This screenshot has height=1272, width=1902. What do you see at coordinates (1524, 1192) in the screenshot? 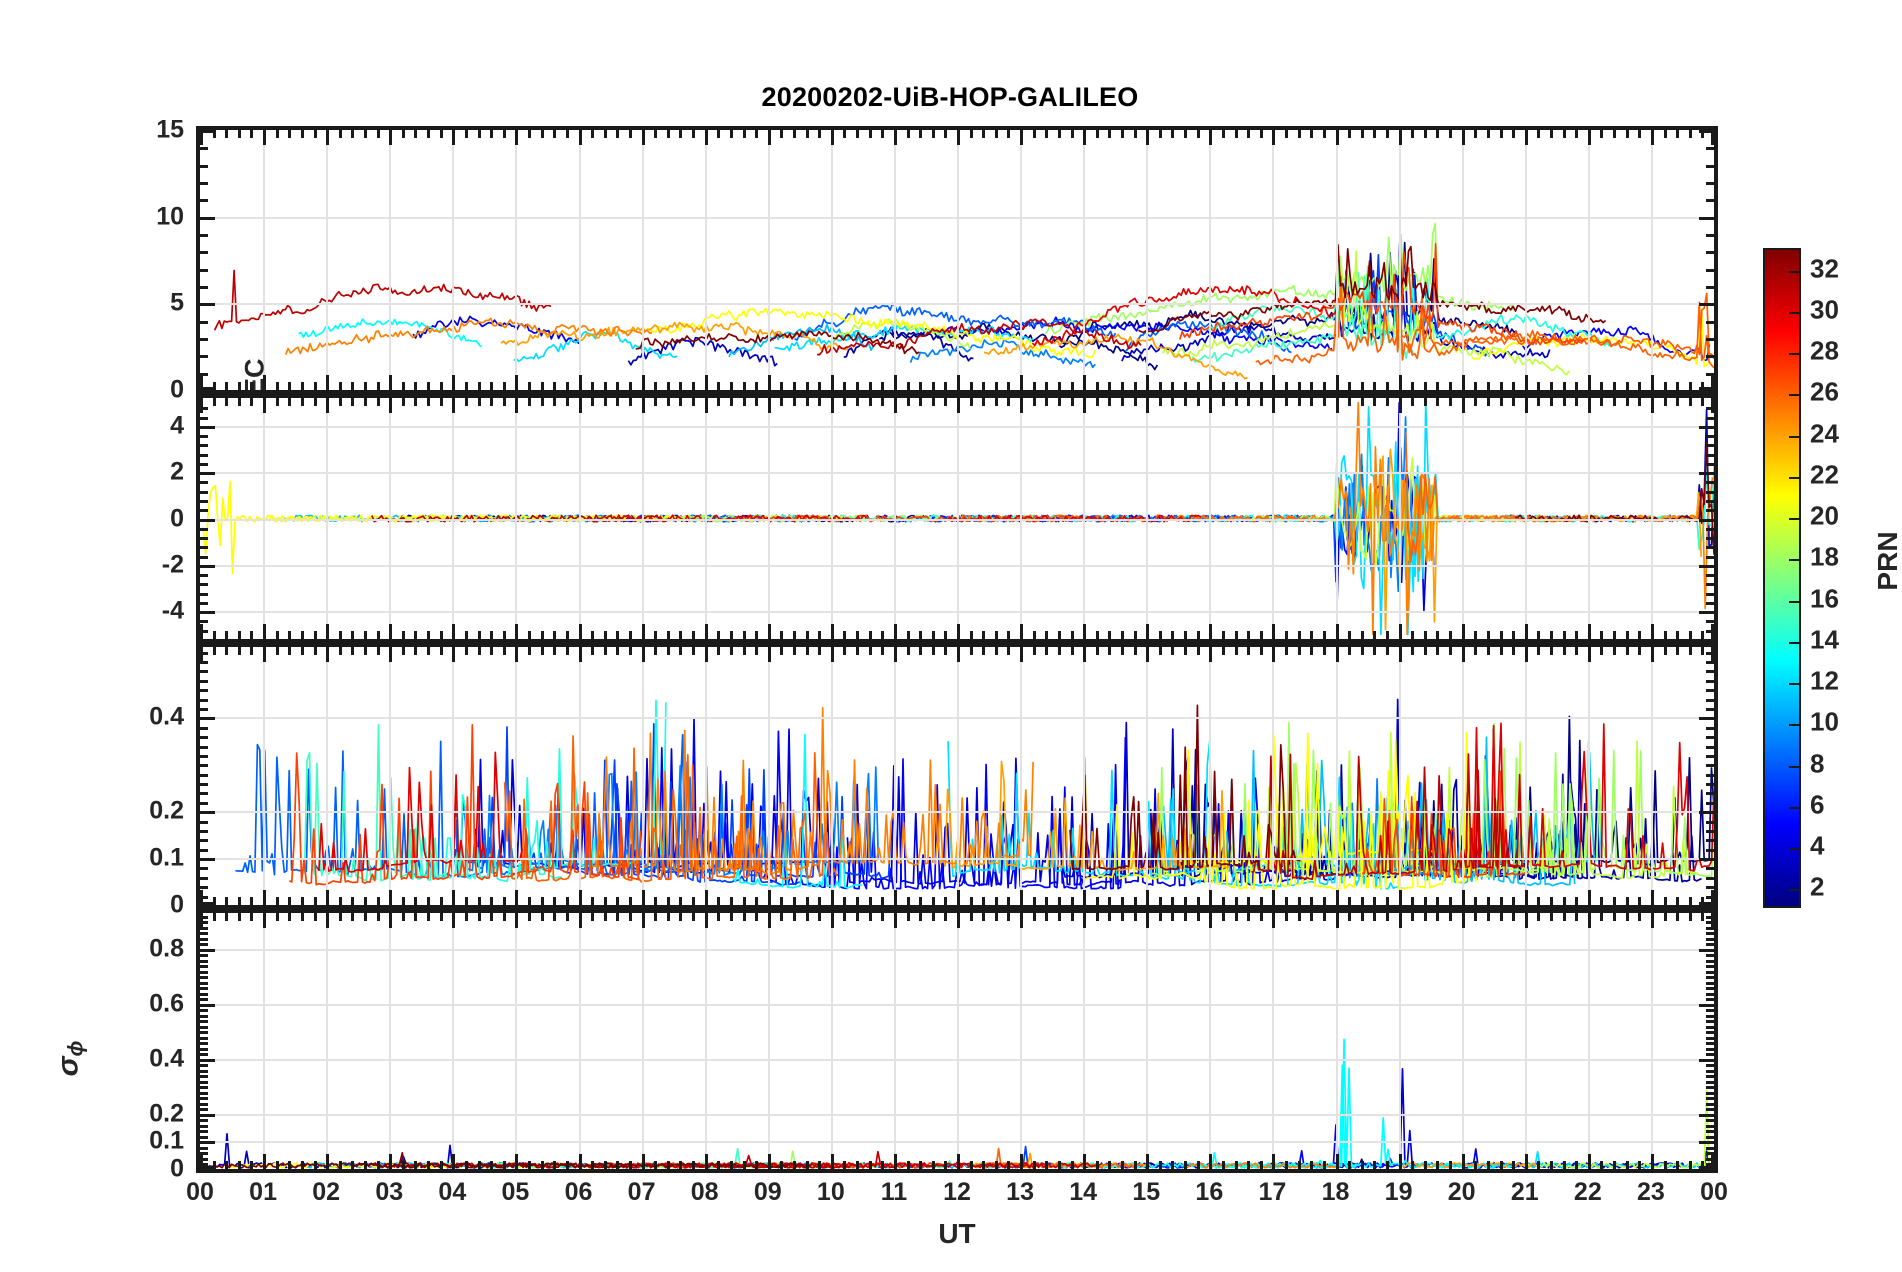
I see `x-tick-label: 21` at bounding box center [1524, 1192].